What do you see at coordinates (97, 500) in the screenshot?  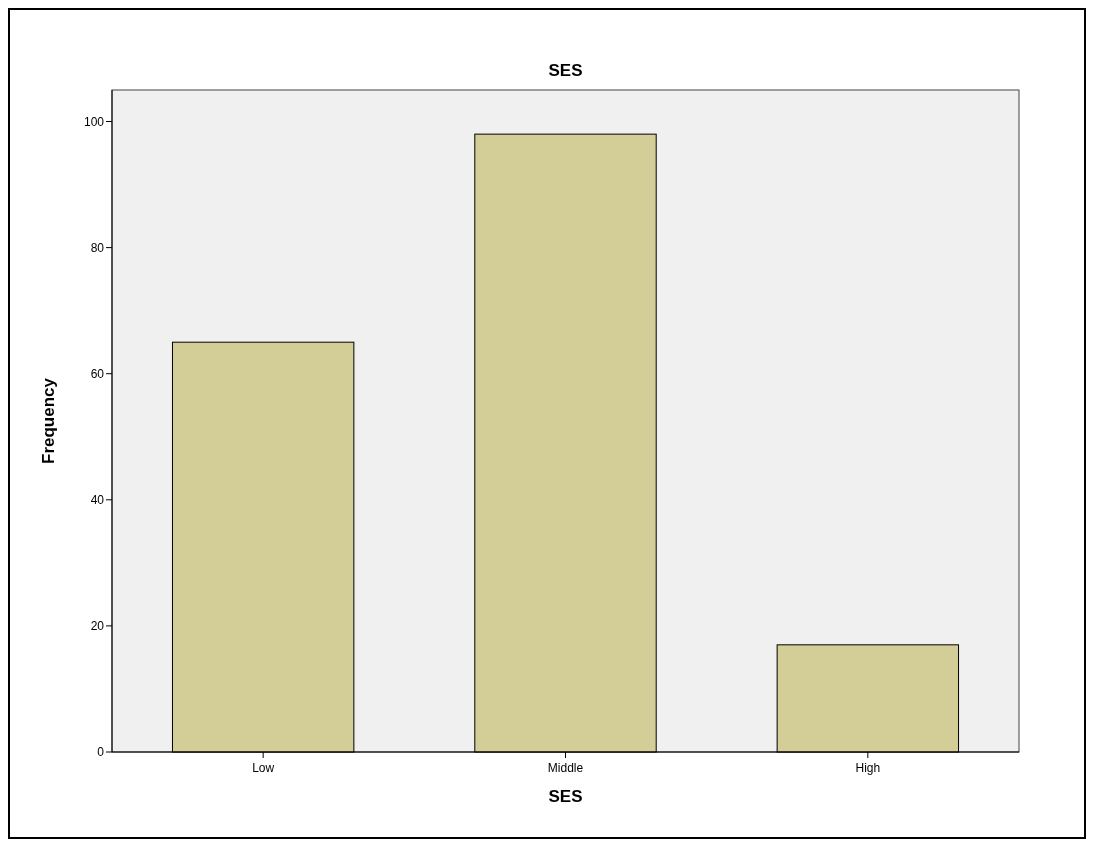 I see `y-tick-label: 40` at bounding box center [97, 500].